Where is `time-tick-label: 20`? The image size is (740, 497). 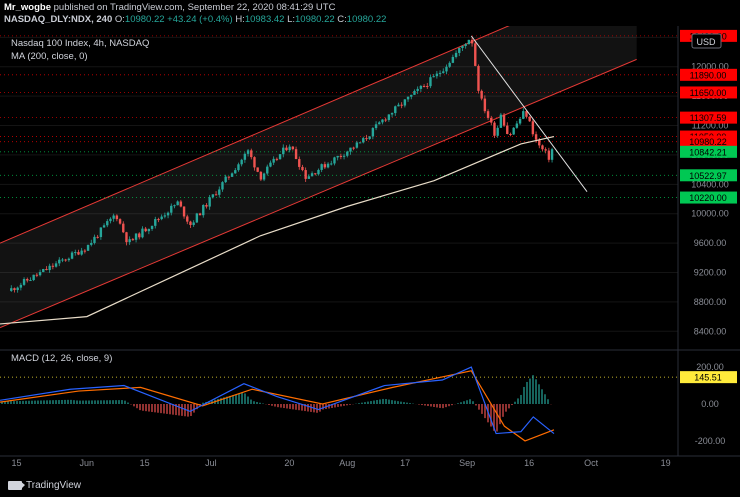
time-tick-label: 20 is located at coordinates (289, 463).